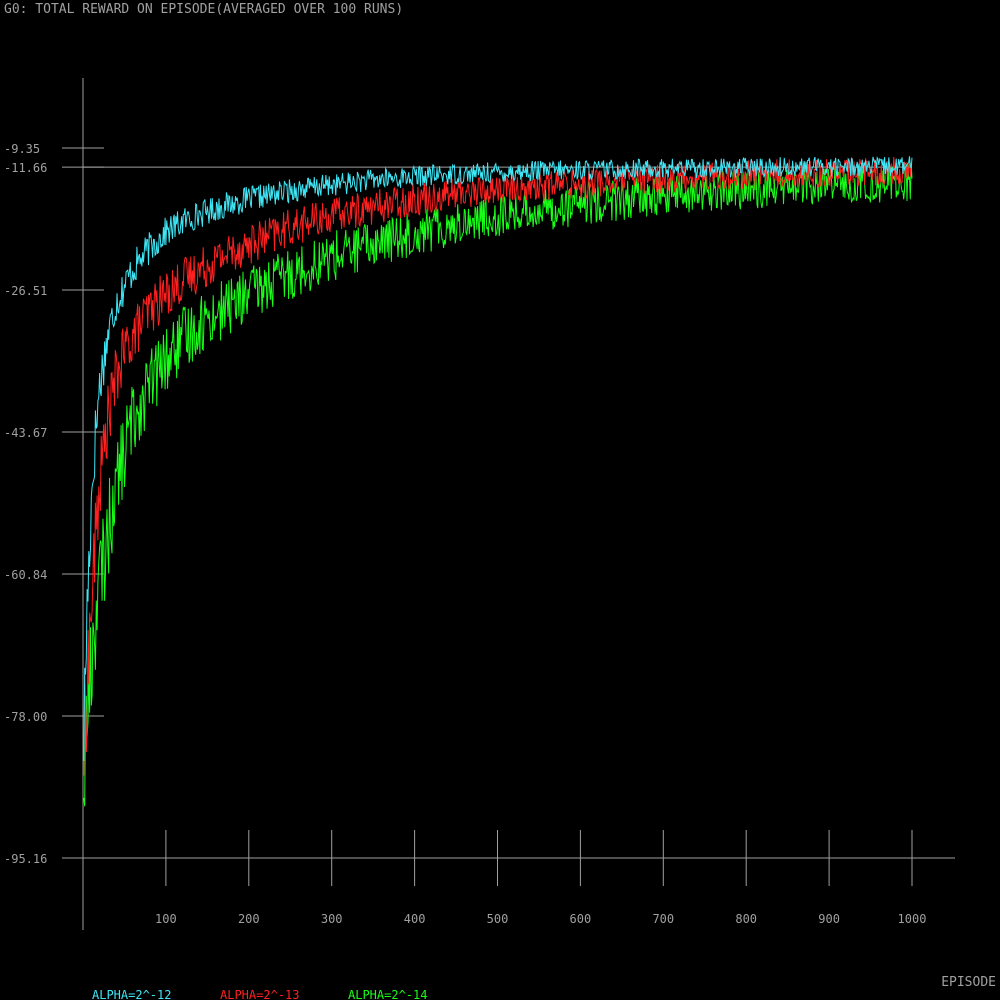 Image resolution: width=1000 pixels, height=1000 pixels. What do you see at coordinates (332, 919) in the screenshot?
I see `x-tick-label: 300` at bounding box center [332, 919].